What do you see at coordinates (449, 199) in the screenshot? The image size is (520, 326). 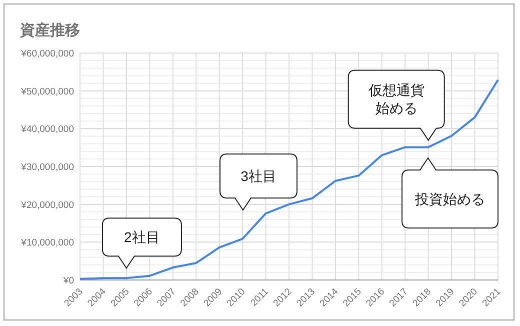 I see `annotation: 投資始める` at bounding box center [449, 199].